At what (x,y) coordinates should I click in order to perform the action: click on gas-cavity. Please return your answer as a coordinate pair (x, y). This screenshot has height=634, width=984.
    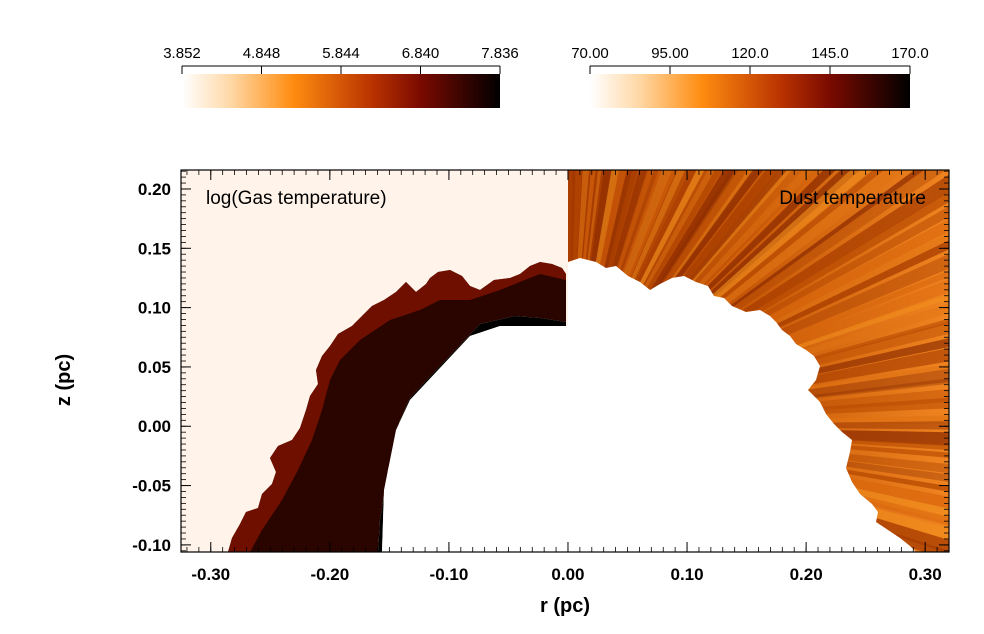
    Looking at the image, I should click on (475, 439).